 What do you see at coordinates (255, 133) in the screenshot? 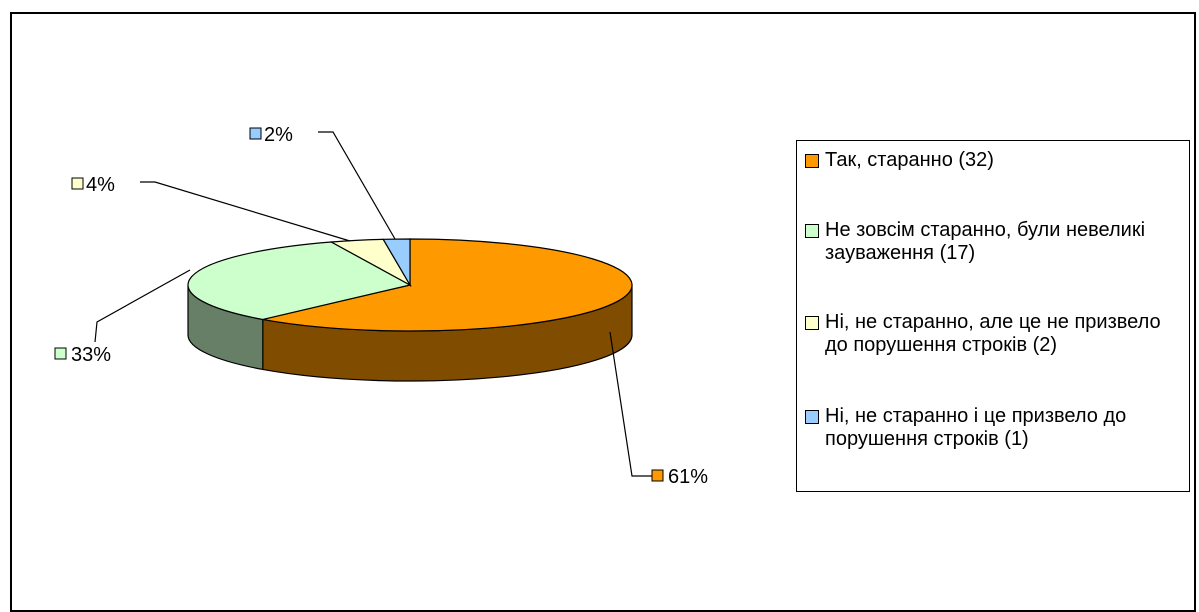
I see `data-label-swatch-ni-ne-i-porushennya` at bounding box center [255, 133].